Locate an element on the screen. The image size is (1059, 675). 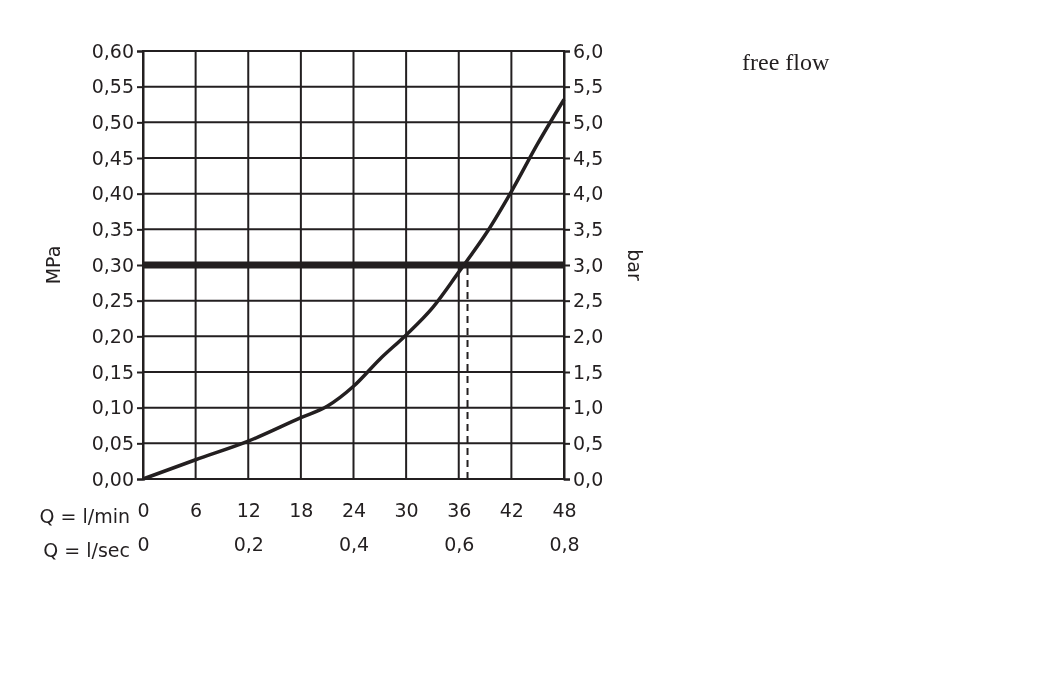
y2-tick-label: 6,0 is located at coordinates (588, 50).